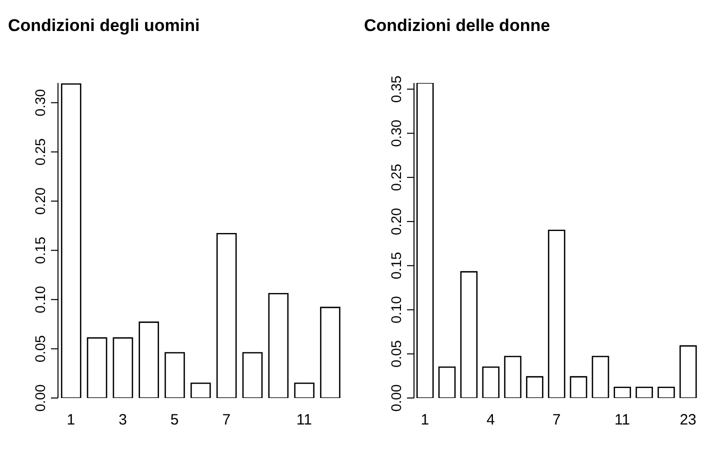 This screenshot has height=455, width=707. I want to click on x-tick-label: 3, so click(122, 420).